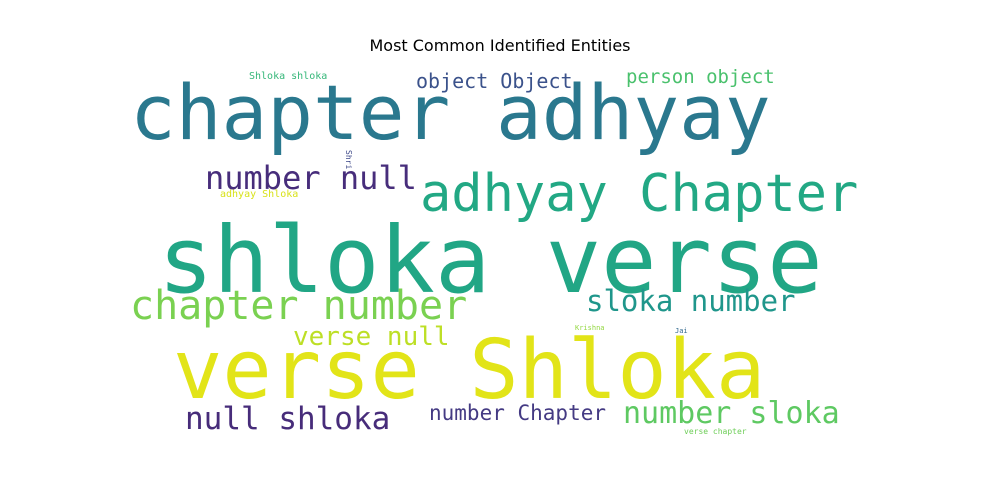  What do you see at coordinates (299, 306) in the screenshot?
I see `word-chapter-number: chapter number` at bounding box center [299, 306].